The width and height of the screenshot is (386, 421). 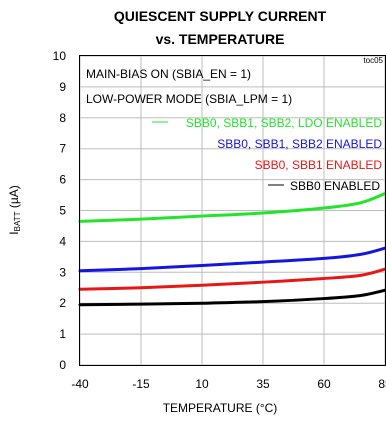 I want to click on y-tick-label: 5, so click(x=62, y=211).